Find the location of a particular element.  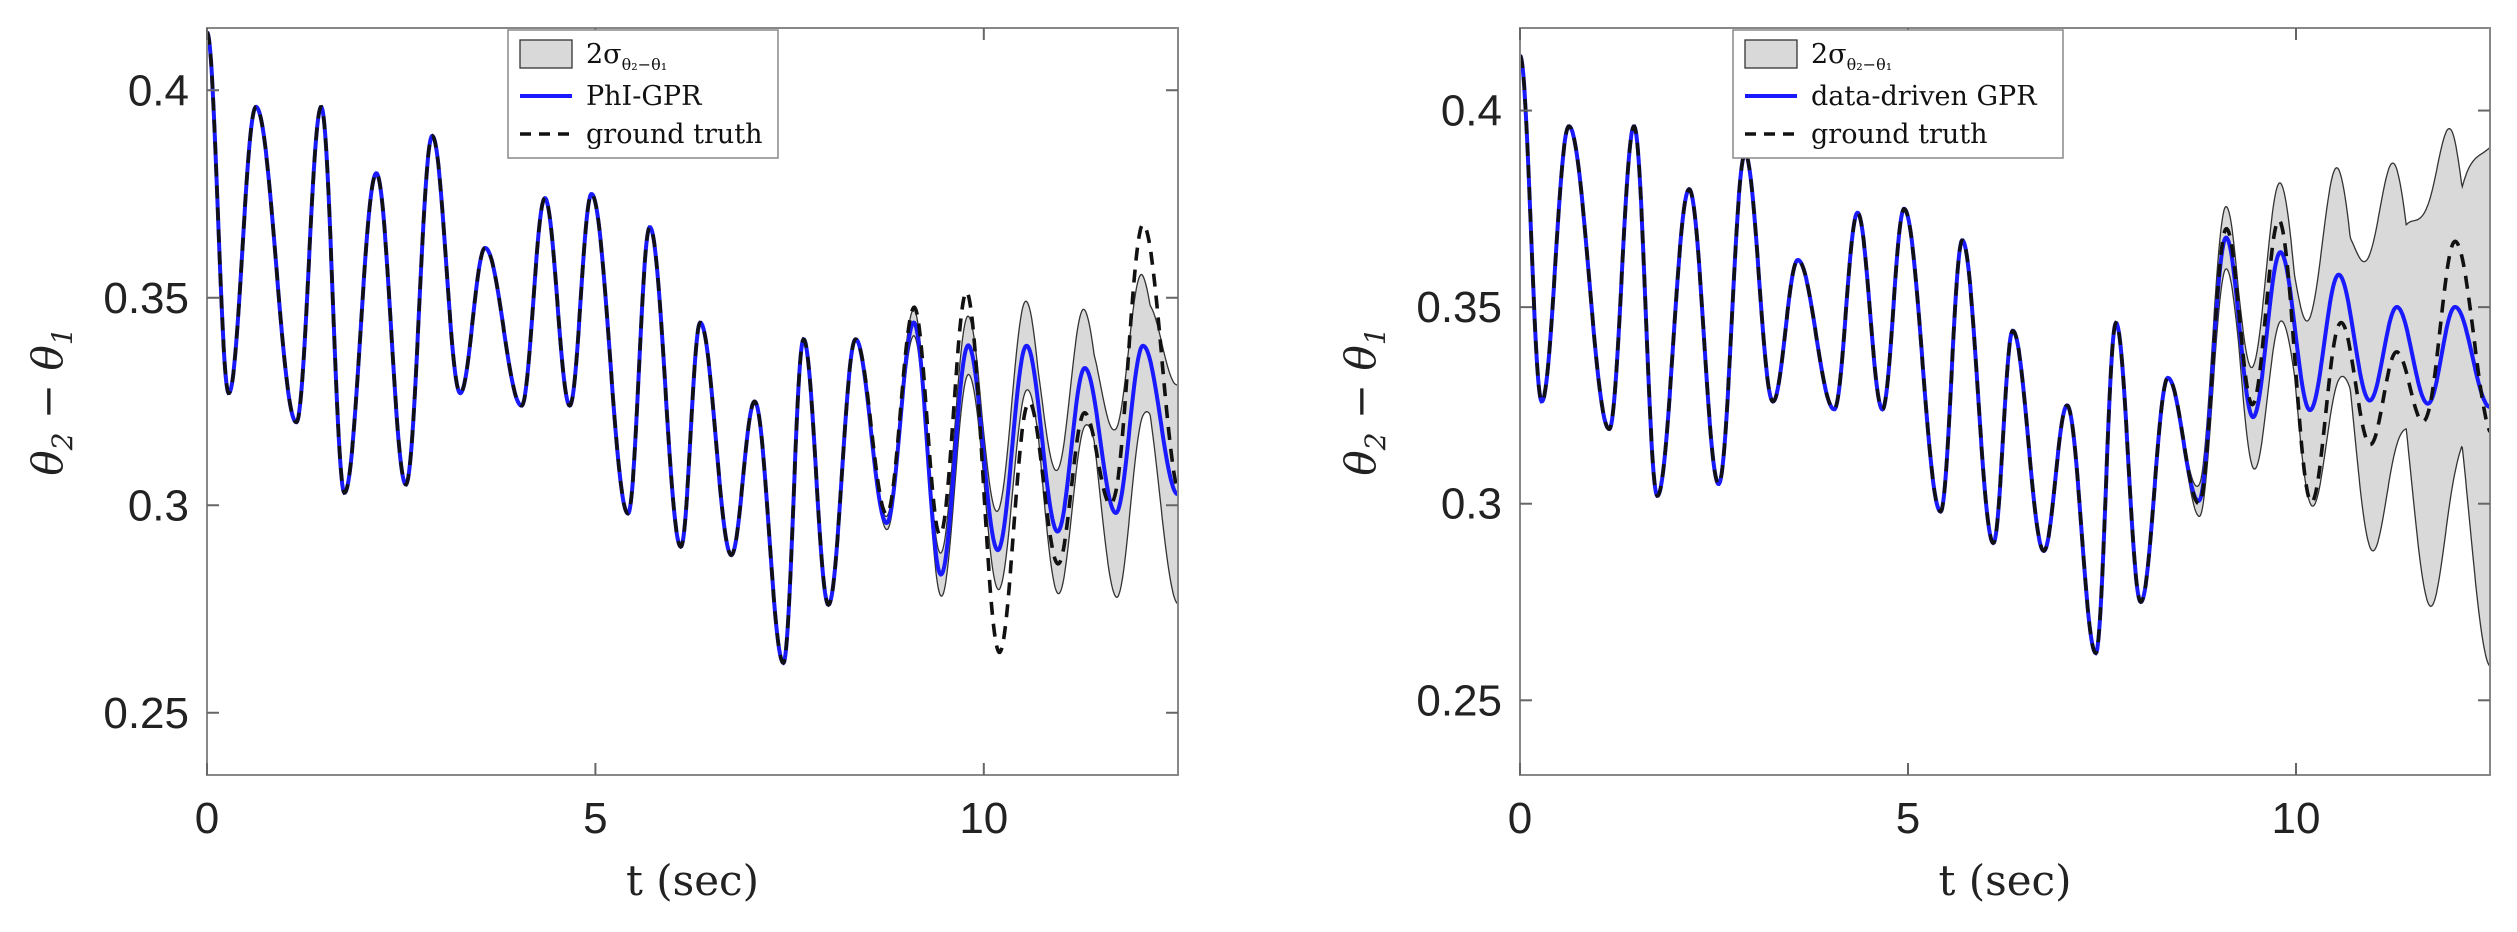

legend: 2σθ₂−θ₁ data-driven GPR ground truth is located at coordinates (1898, 94).